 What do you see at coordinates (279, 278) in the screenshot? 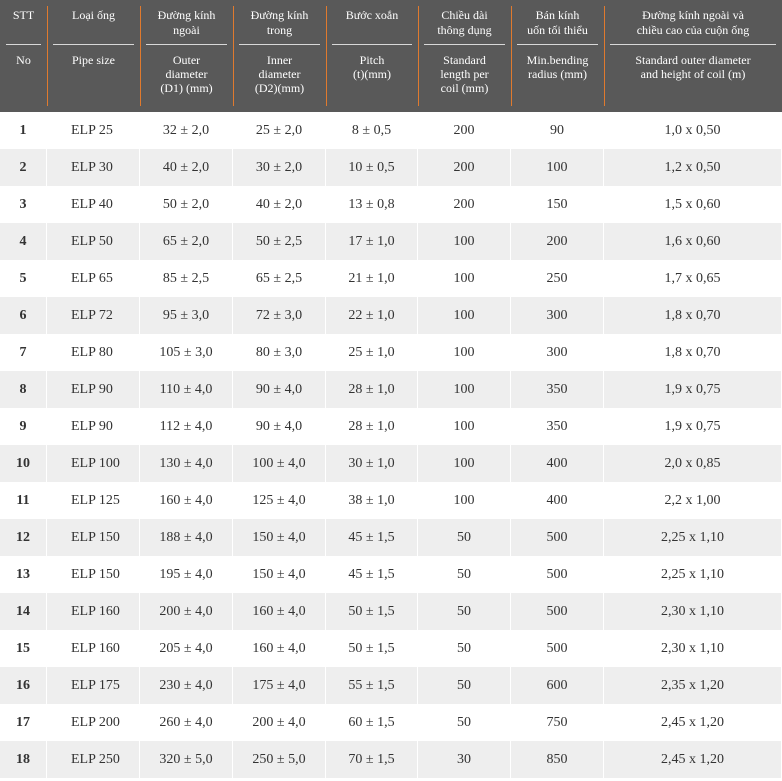
I see `table-cell: 65 ± 2,5` at bounding box center [279, 278].